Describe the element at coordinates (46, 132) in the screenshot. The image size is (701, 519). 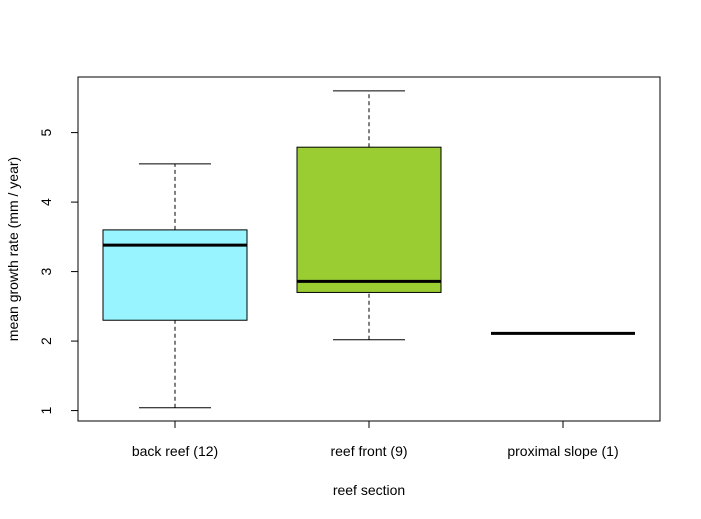
I see `y-tick-label: 5` at that location.